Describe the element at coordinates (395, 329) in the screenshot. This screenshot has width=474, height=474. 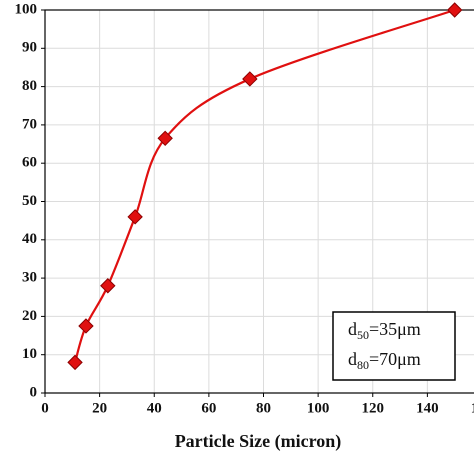
I see `annotation-part: =35μm` at that location.